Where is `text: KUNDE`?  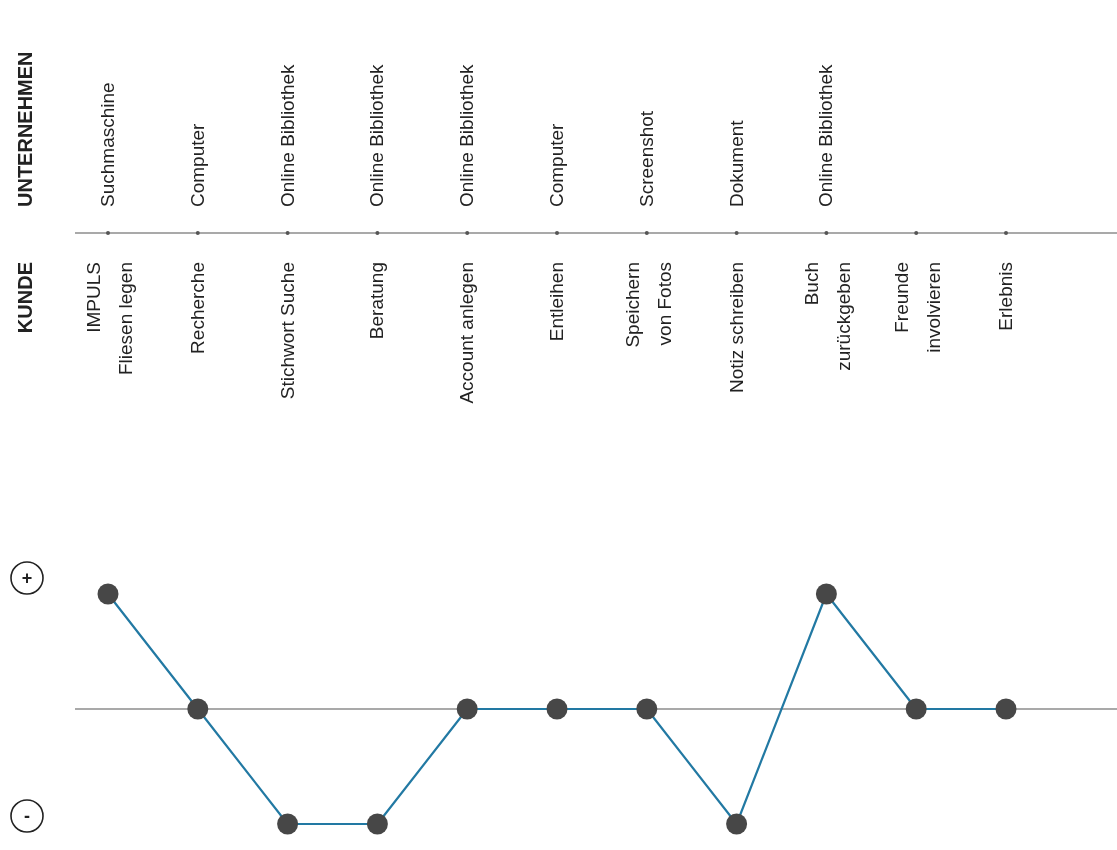 text: KUNDE is located at coordinates (25, 298).